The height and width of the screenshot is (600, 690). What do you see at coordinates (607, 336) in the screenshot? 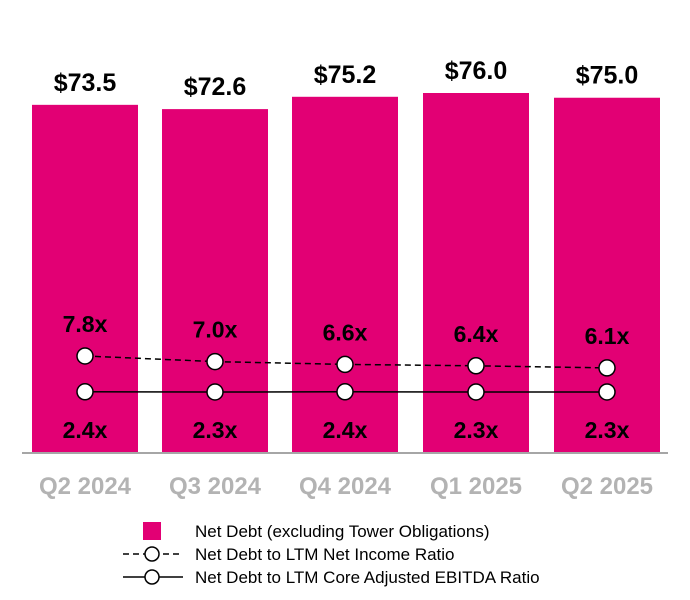
I see `net-income-ratio-label: 6.1x` at bounding box center [607, 336].